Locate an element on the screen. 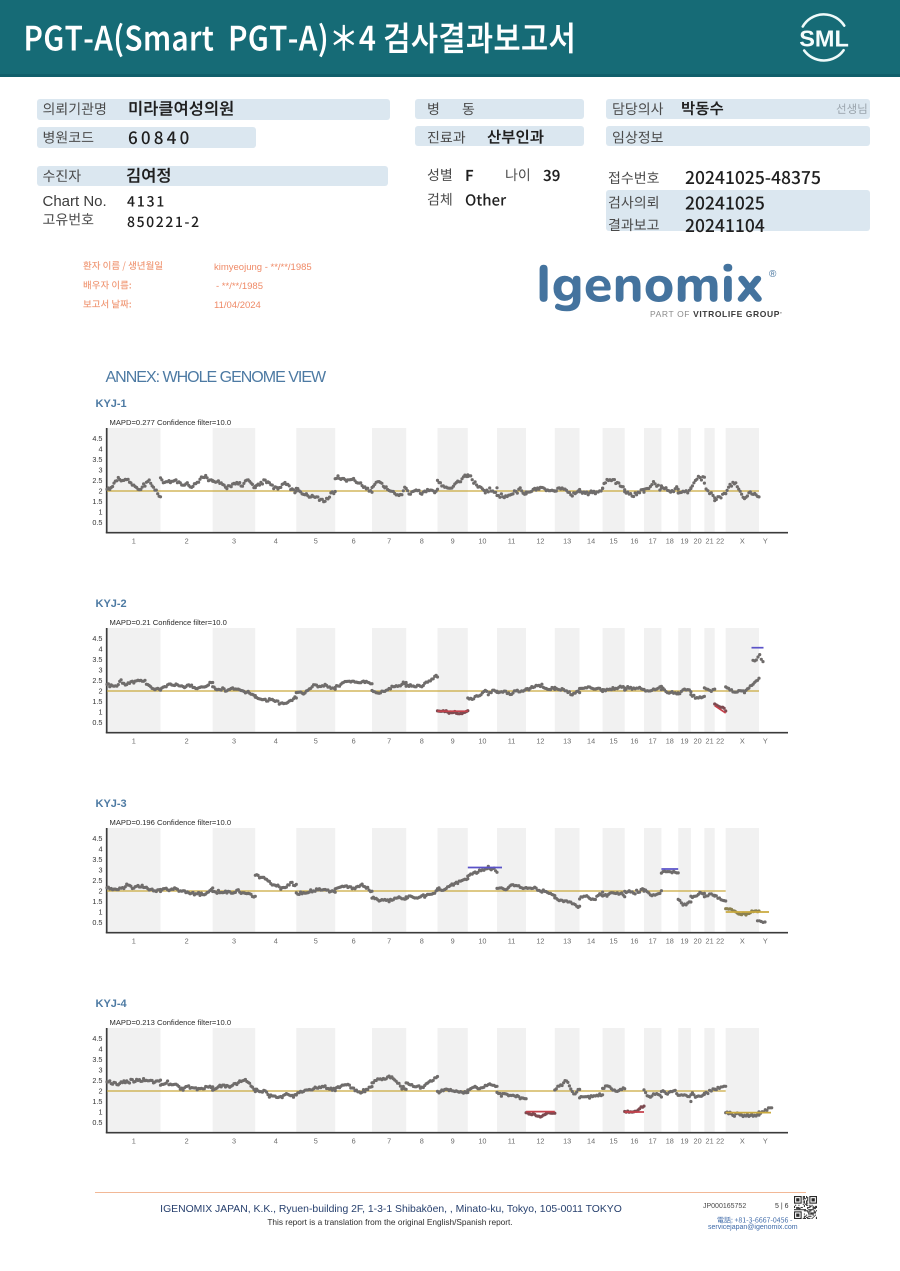 This screenshot has height=1271, width=900. svg-text: 1.5 is located at coordinates (97, 501).